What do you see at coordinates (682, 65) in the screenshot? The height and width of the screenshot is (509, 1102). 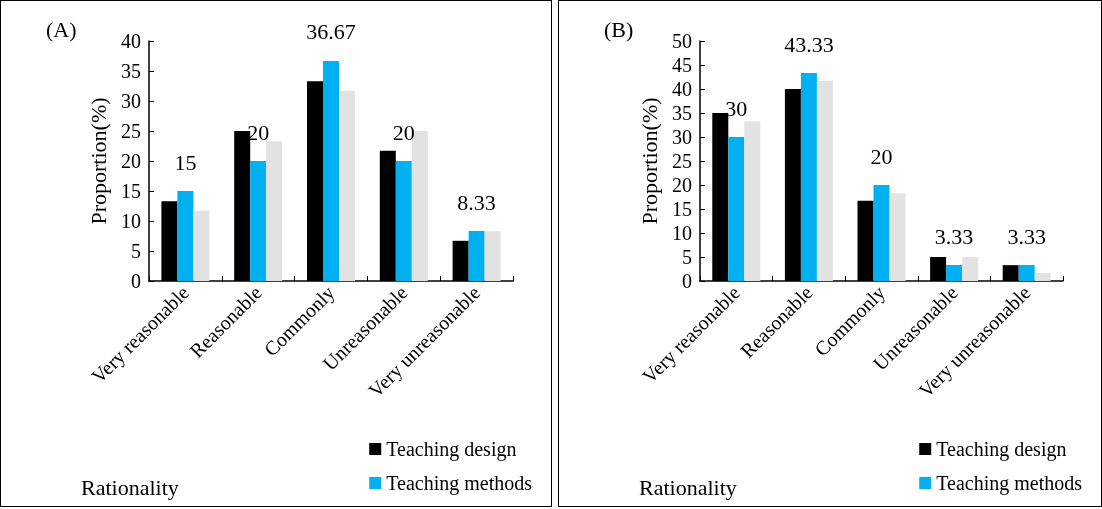 I see `y-tick-label: 45` at bounding box center [682, 65].